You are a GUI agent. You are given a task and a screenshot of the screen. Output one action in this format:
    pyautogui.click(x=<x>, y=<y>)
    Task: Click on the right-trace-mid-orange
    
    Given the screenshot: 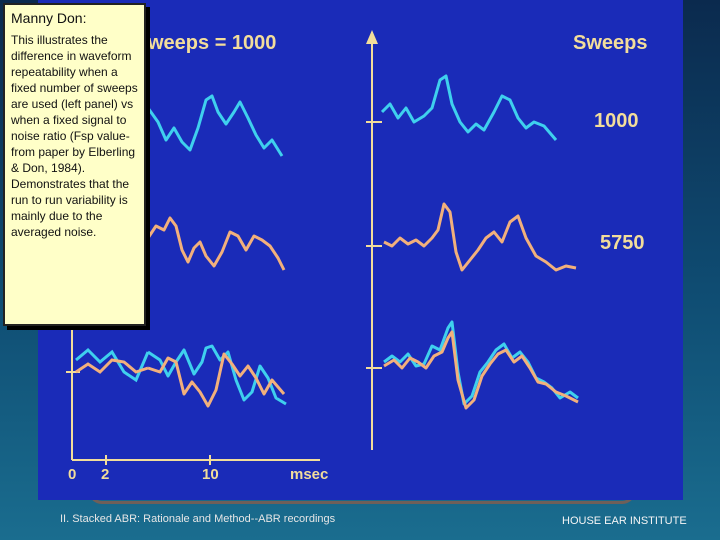 What is the action you would take?
    pyautogui.click(x=480, y=237)
    